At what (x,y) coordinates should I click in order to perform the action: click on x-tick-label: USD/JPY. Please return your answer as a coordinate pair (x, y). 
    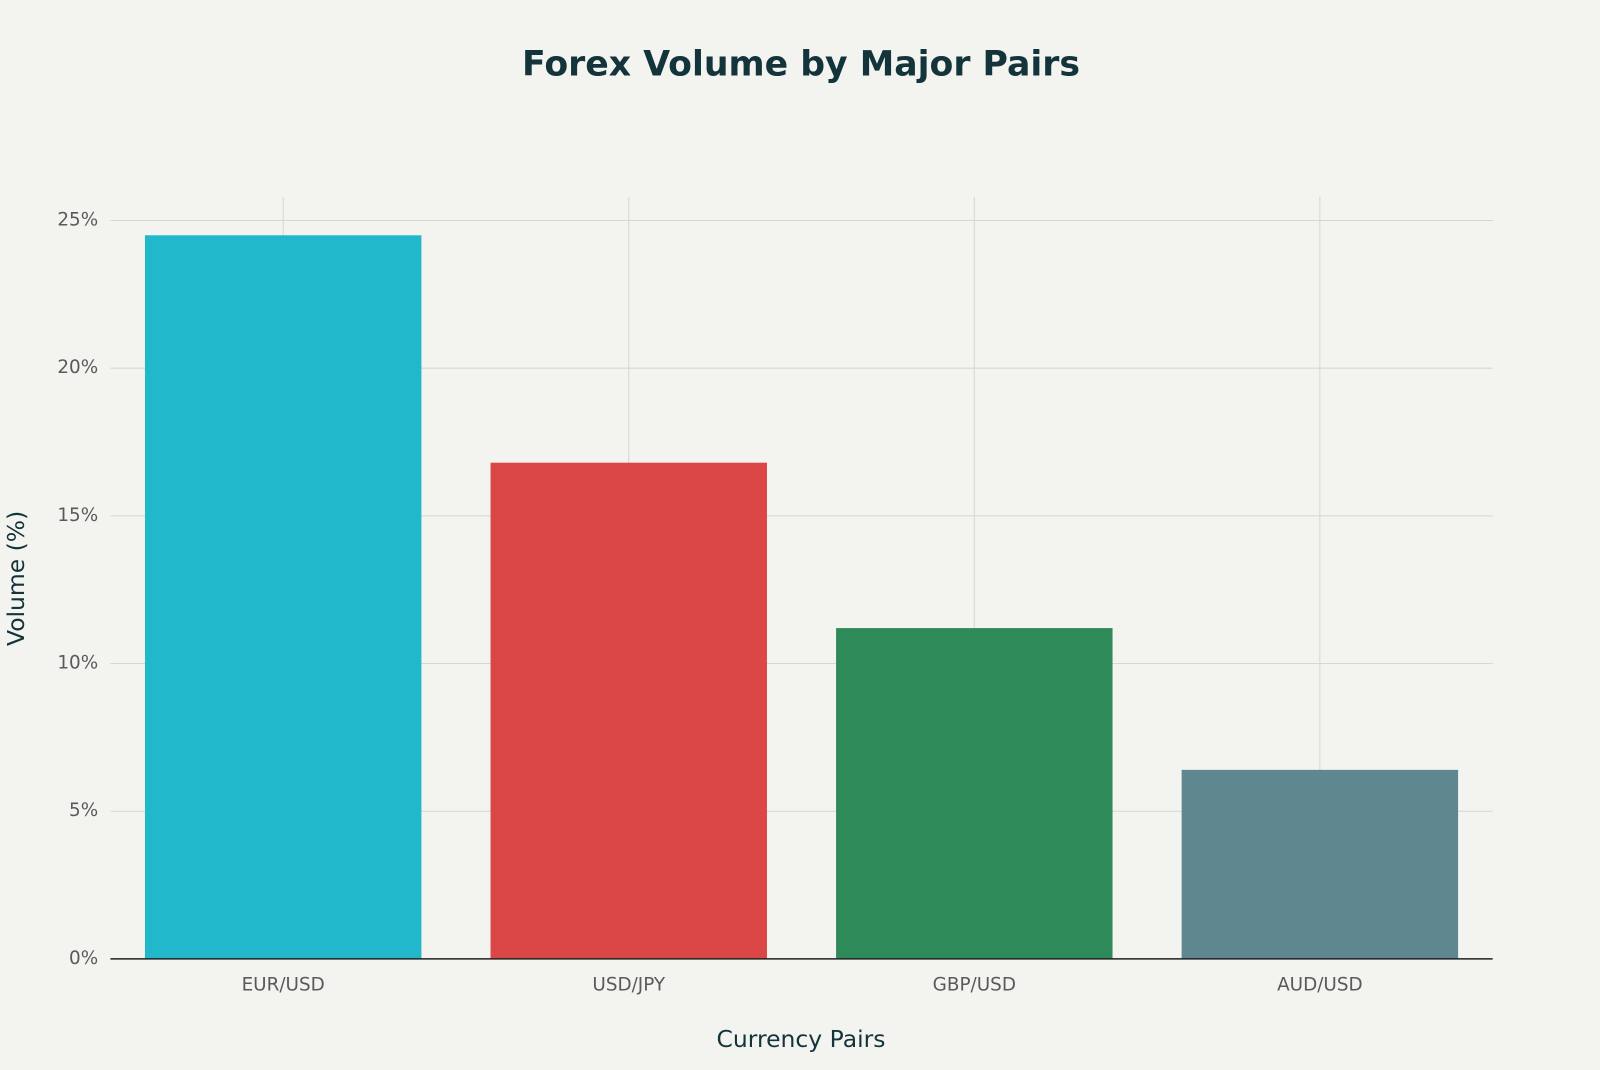
    Looking at the image, I should click on (628, 984).